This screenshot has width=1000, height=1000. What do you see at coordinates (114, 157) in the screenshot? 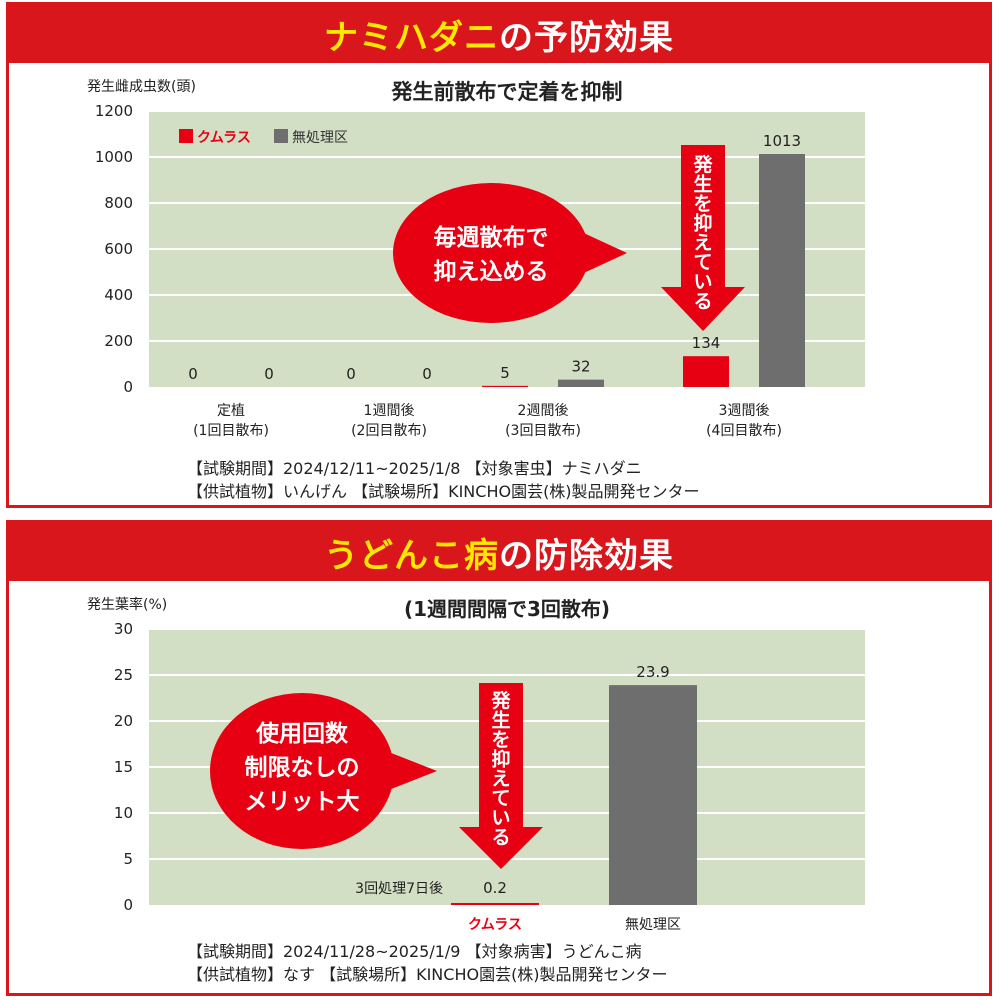
I see `mite-y-tick-label: 1000` at bounding box center [114, 157].